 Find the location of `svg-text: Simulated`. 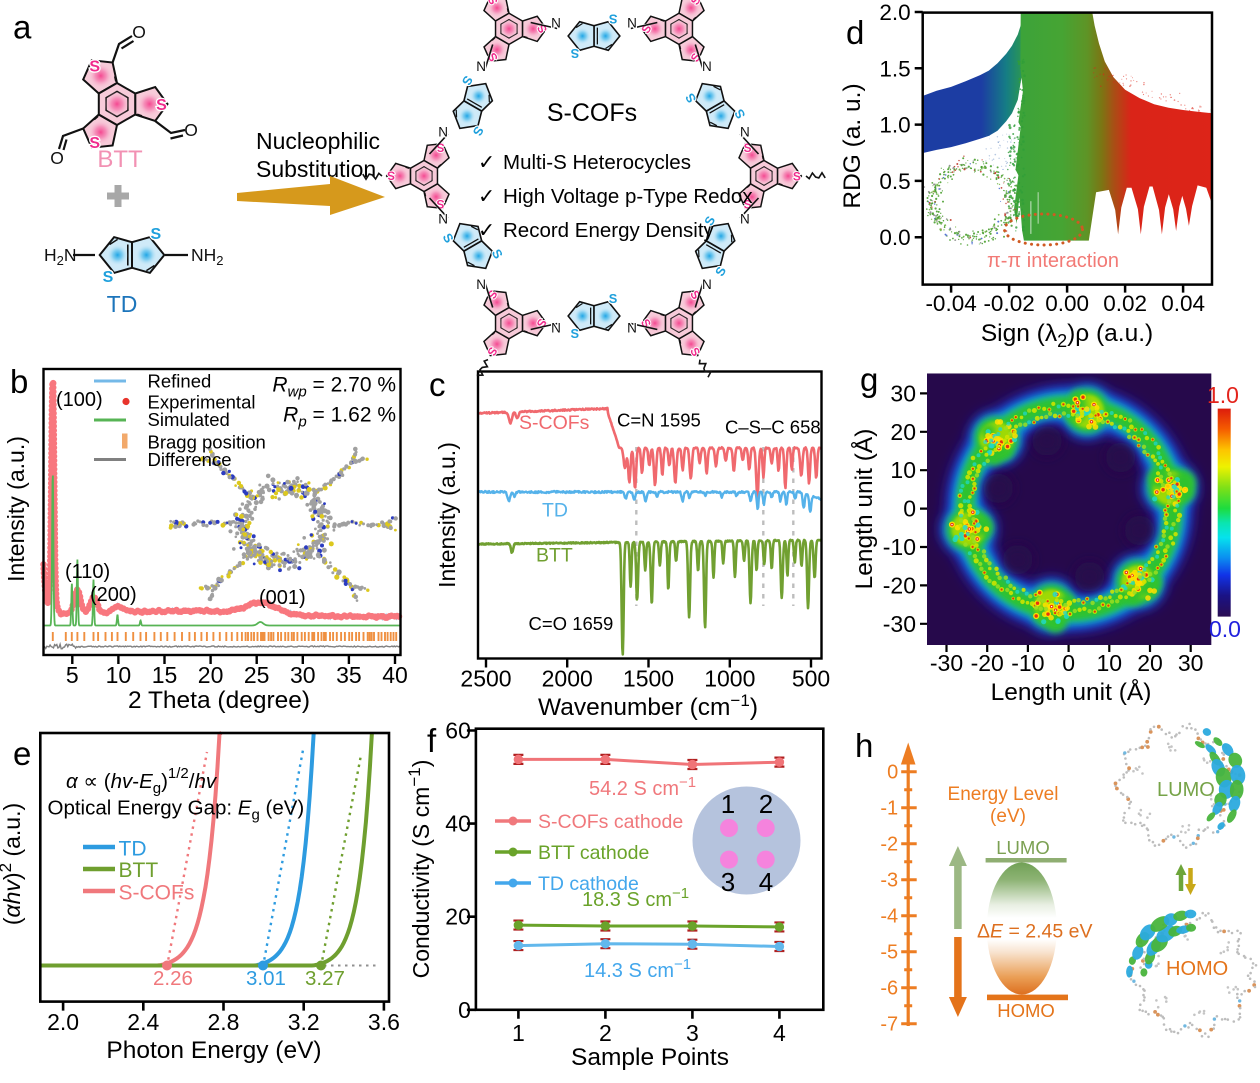

svg-text: Simulated is located at coordinates (189, 419).